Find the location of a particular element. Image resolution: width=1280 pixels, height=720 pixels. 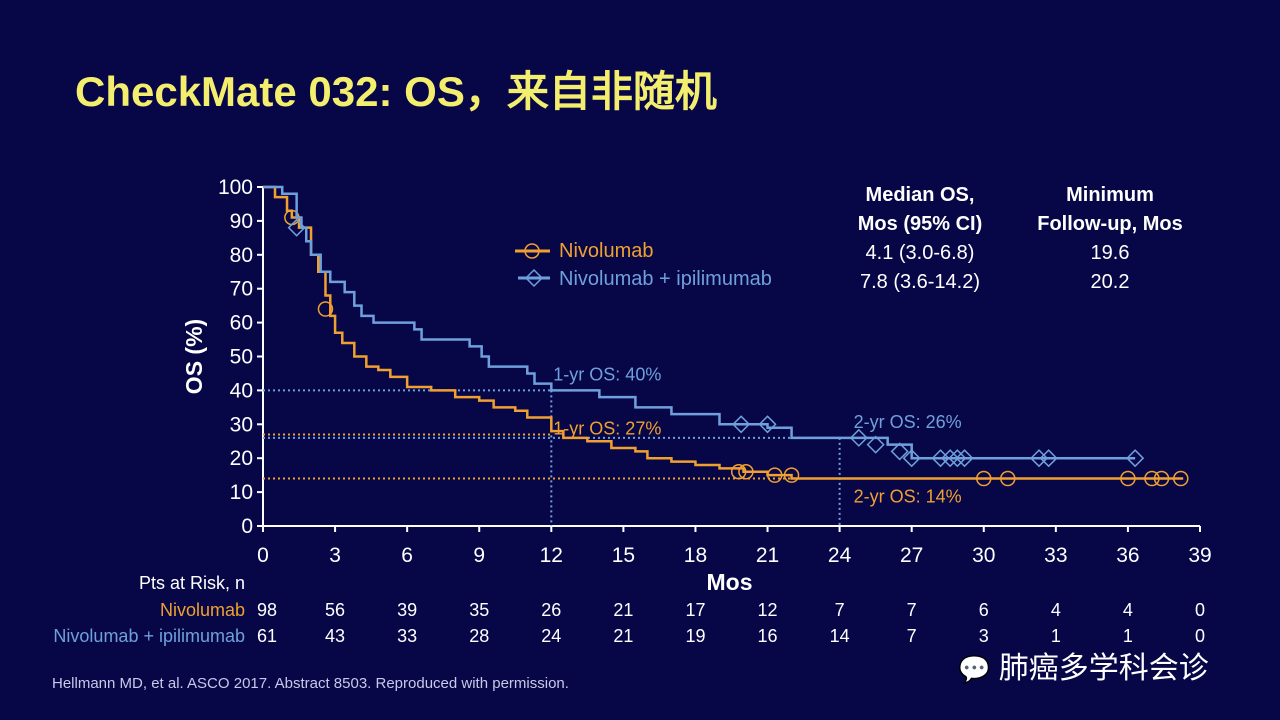

y-tick-label: 100 is located at coordinates (235, 187).